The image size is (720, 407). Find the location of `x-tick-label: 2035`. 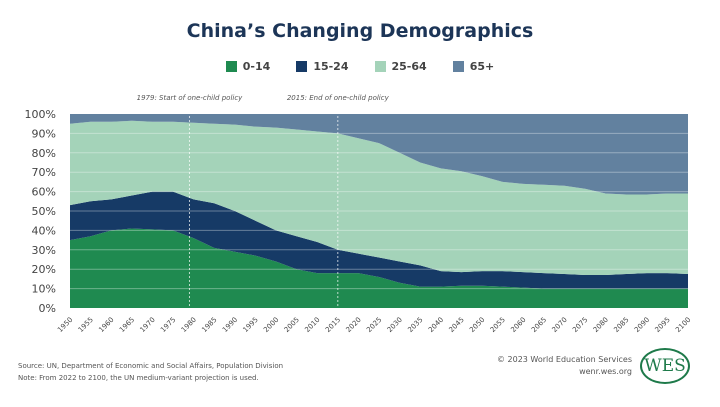

x-tick-label: 2035 is located at coordinates (415, 325).